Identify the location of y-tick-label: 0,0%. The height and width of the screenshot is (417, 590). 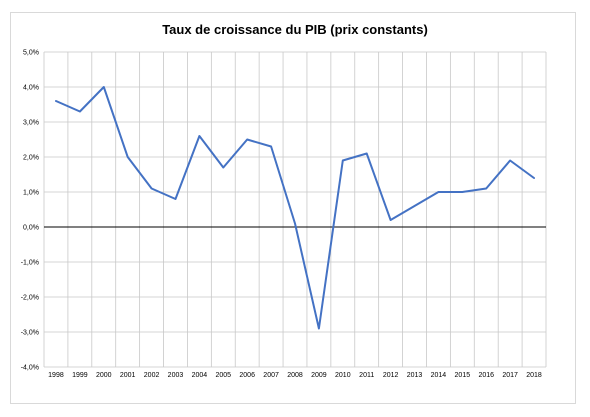
(31, 228).